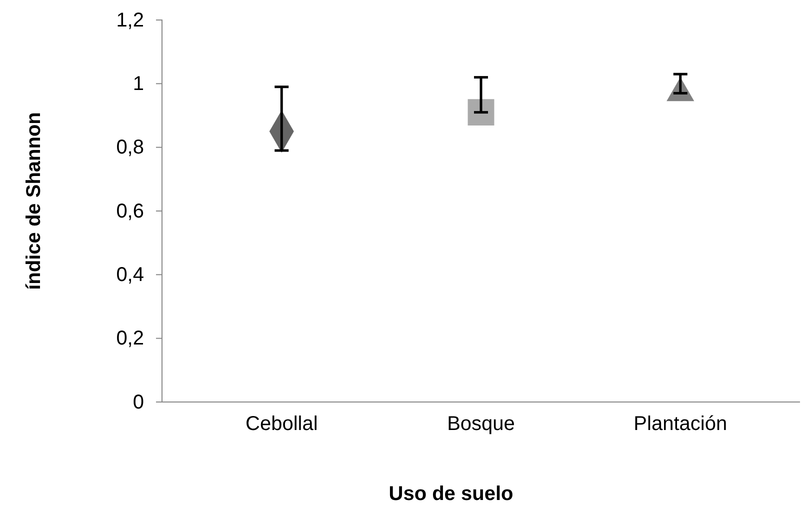 The image size is (812, 508). Describe the element at coordinates (130, 147) in the screenshot. I see `y-tick-label: 0,8` at that location.